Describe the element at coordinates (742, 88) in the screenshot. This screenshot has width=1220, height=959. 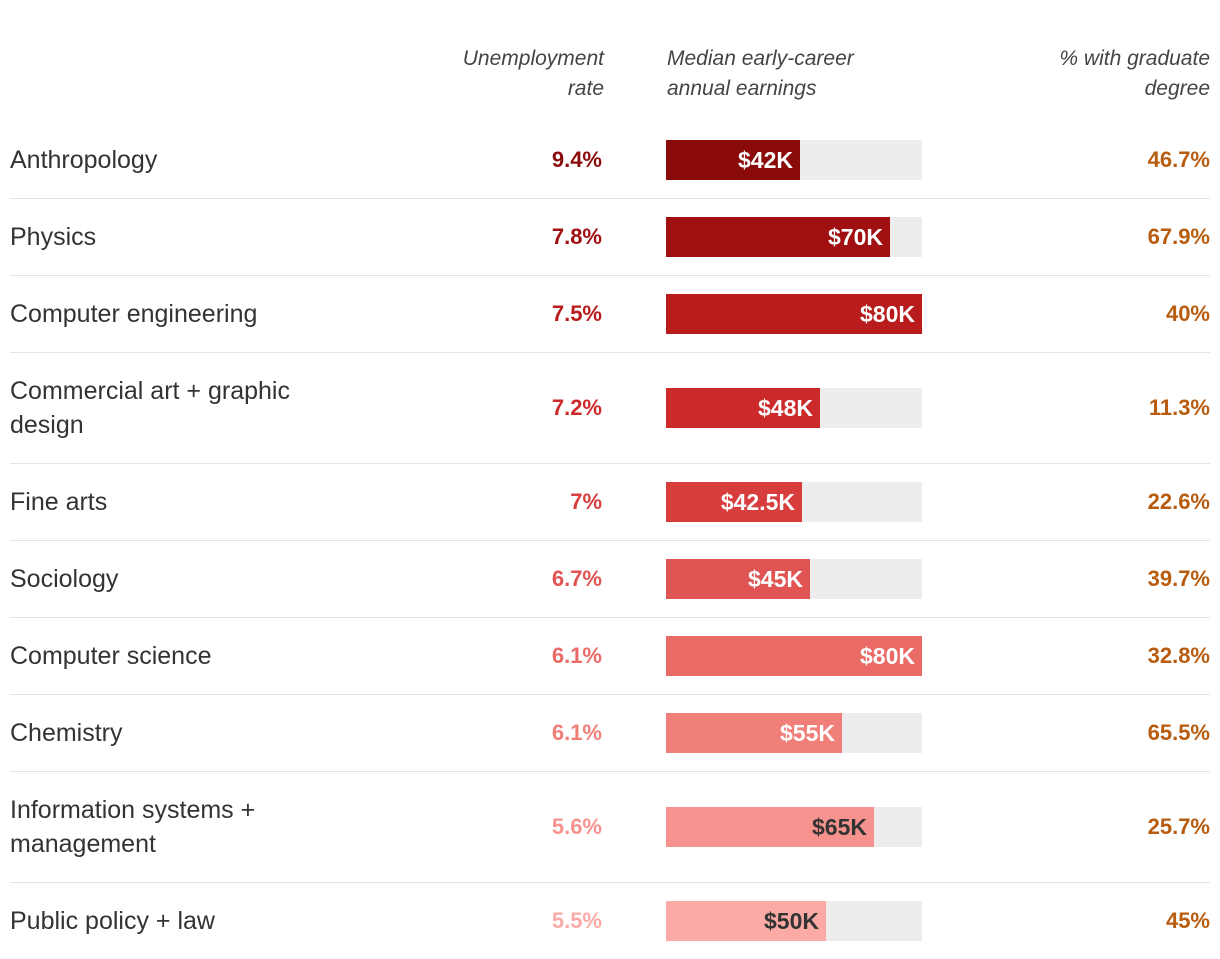
I see `header-line: annual earnings` at that location.